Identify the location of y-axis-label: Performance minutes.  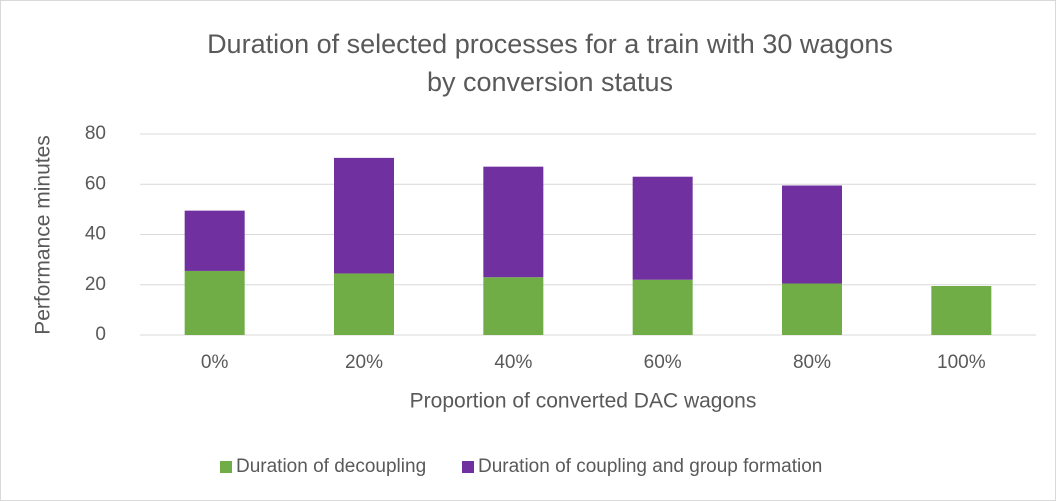
(43, 235).